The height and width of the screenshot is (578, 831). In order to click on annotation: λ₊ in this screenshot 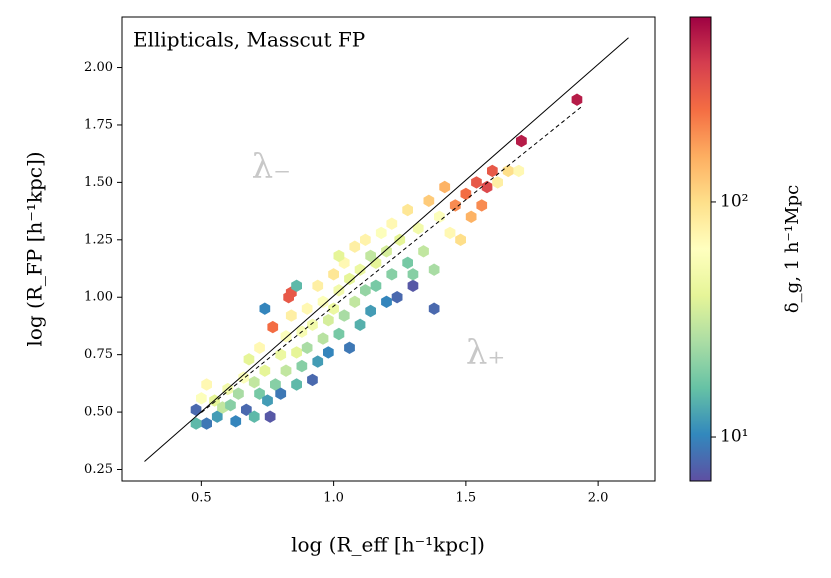, I will do `click(486, 353)`.